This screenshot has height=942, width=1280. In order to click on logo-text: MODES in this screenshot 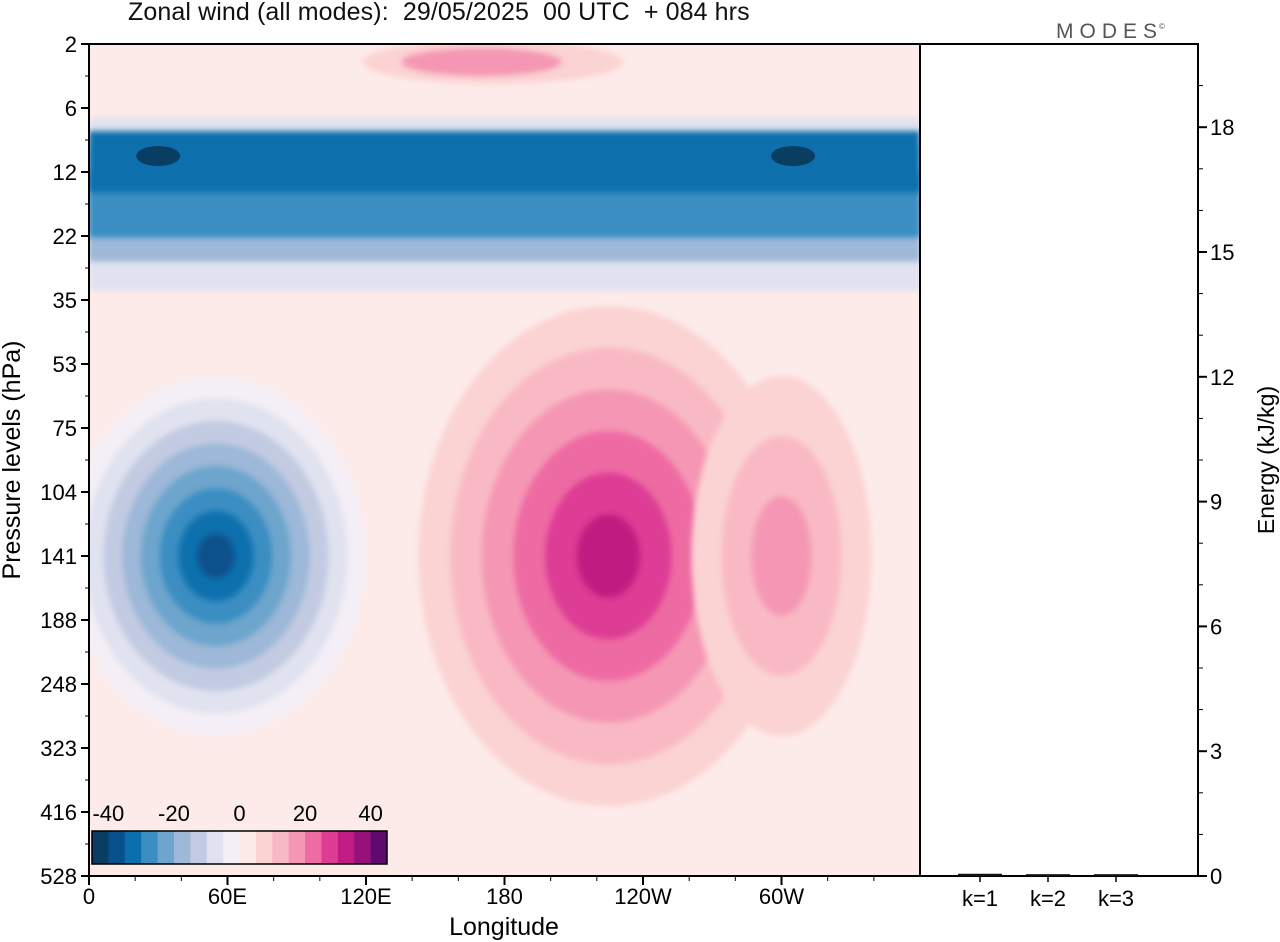, I will do `click(1110, 31)`.